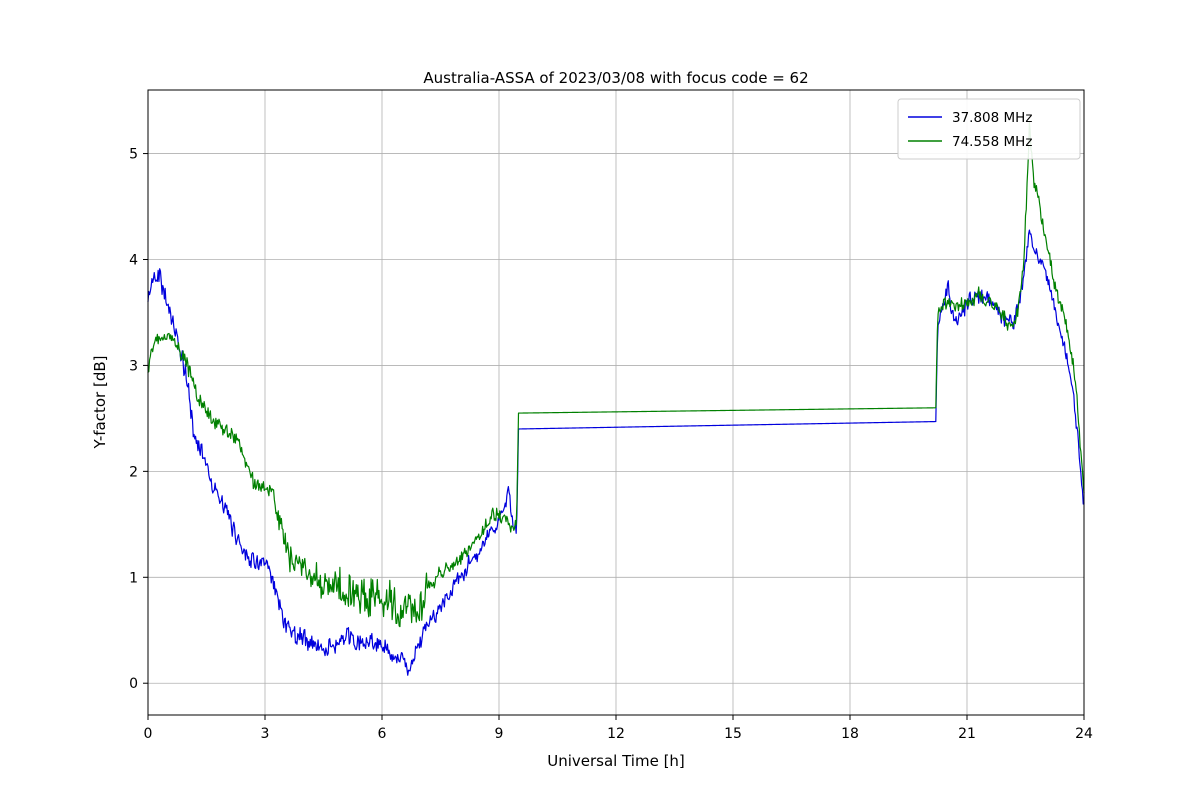 This screenshot has height=800, width=1200. What do you see at coordinates (992, 142) in the screenshot?
I see `legend-label-2: 74.558 MHz` at bounding box center [992, 142].